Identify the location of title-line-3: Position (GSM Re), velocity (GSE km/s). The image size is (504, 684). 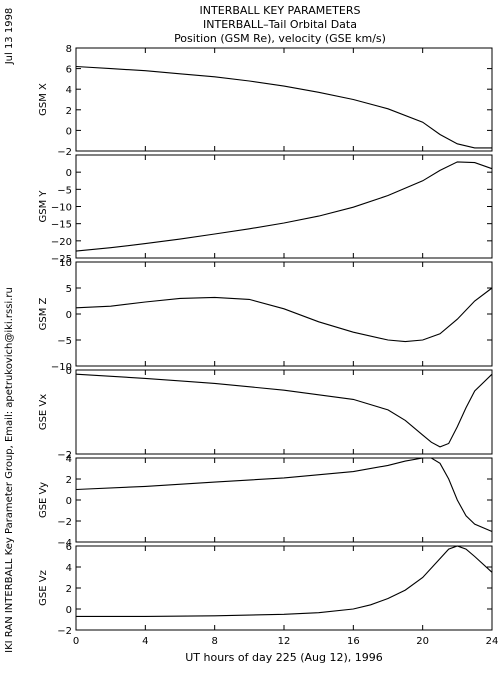
(280, 38).